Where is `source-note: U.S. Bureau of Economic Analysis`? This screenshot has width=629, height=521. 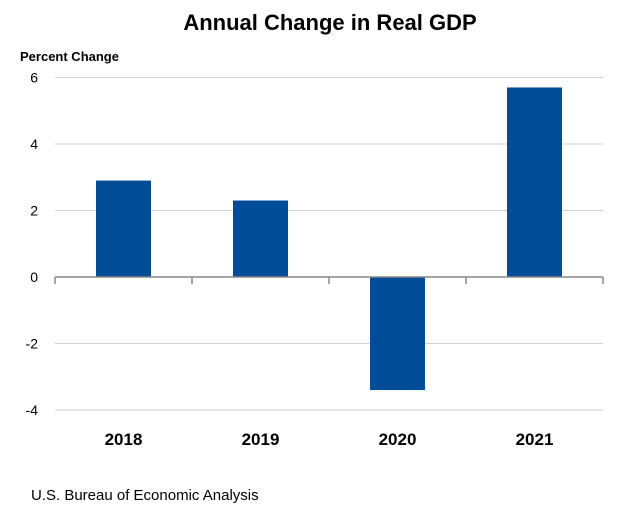 source-note: U.S. Bureau of Economic Analysis is located at coordinates (145, 495).